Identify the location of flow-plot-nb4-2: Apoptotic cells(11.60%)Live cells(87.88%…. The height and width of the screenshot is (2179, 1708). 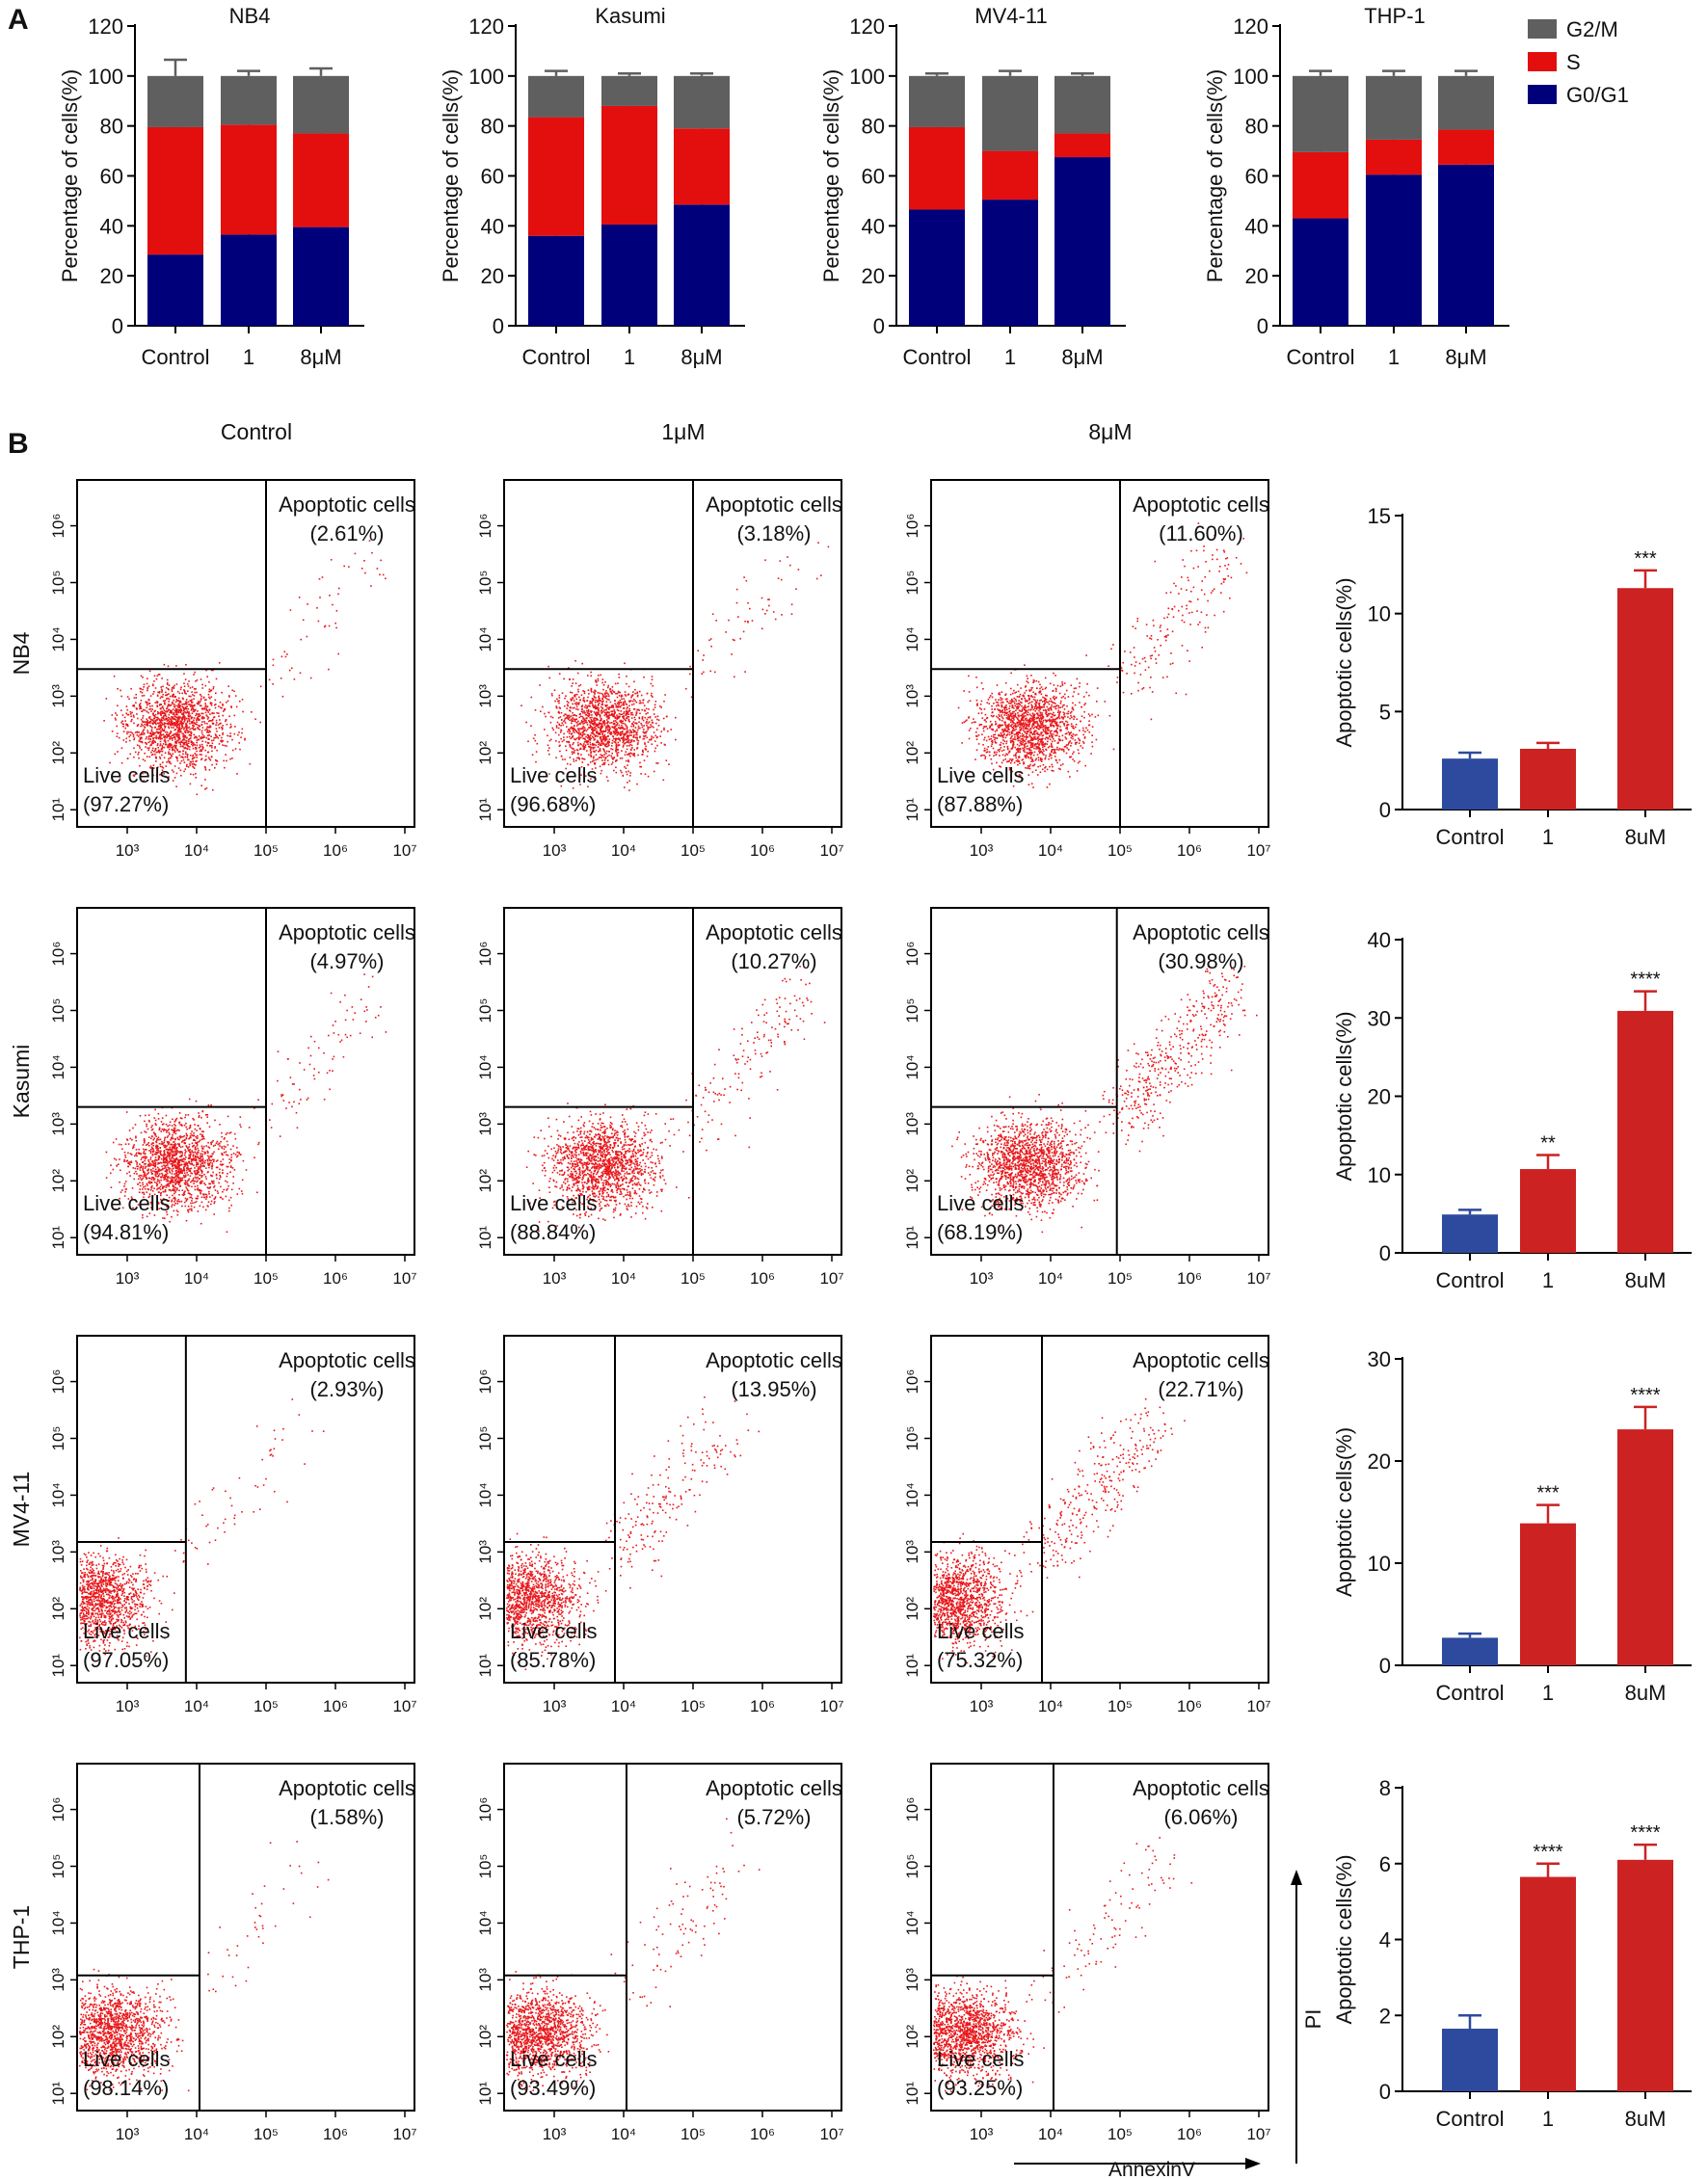
(1087, 669).